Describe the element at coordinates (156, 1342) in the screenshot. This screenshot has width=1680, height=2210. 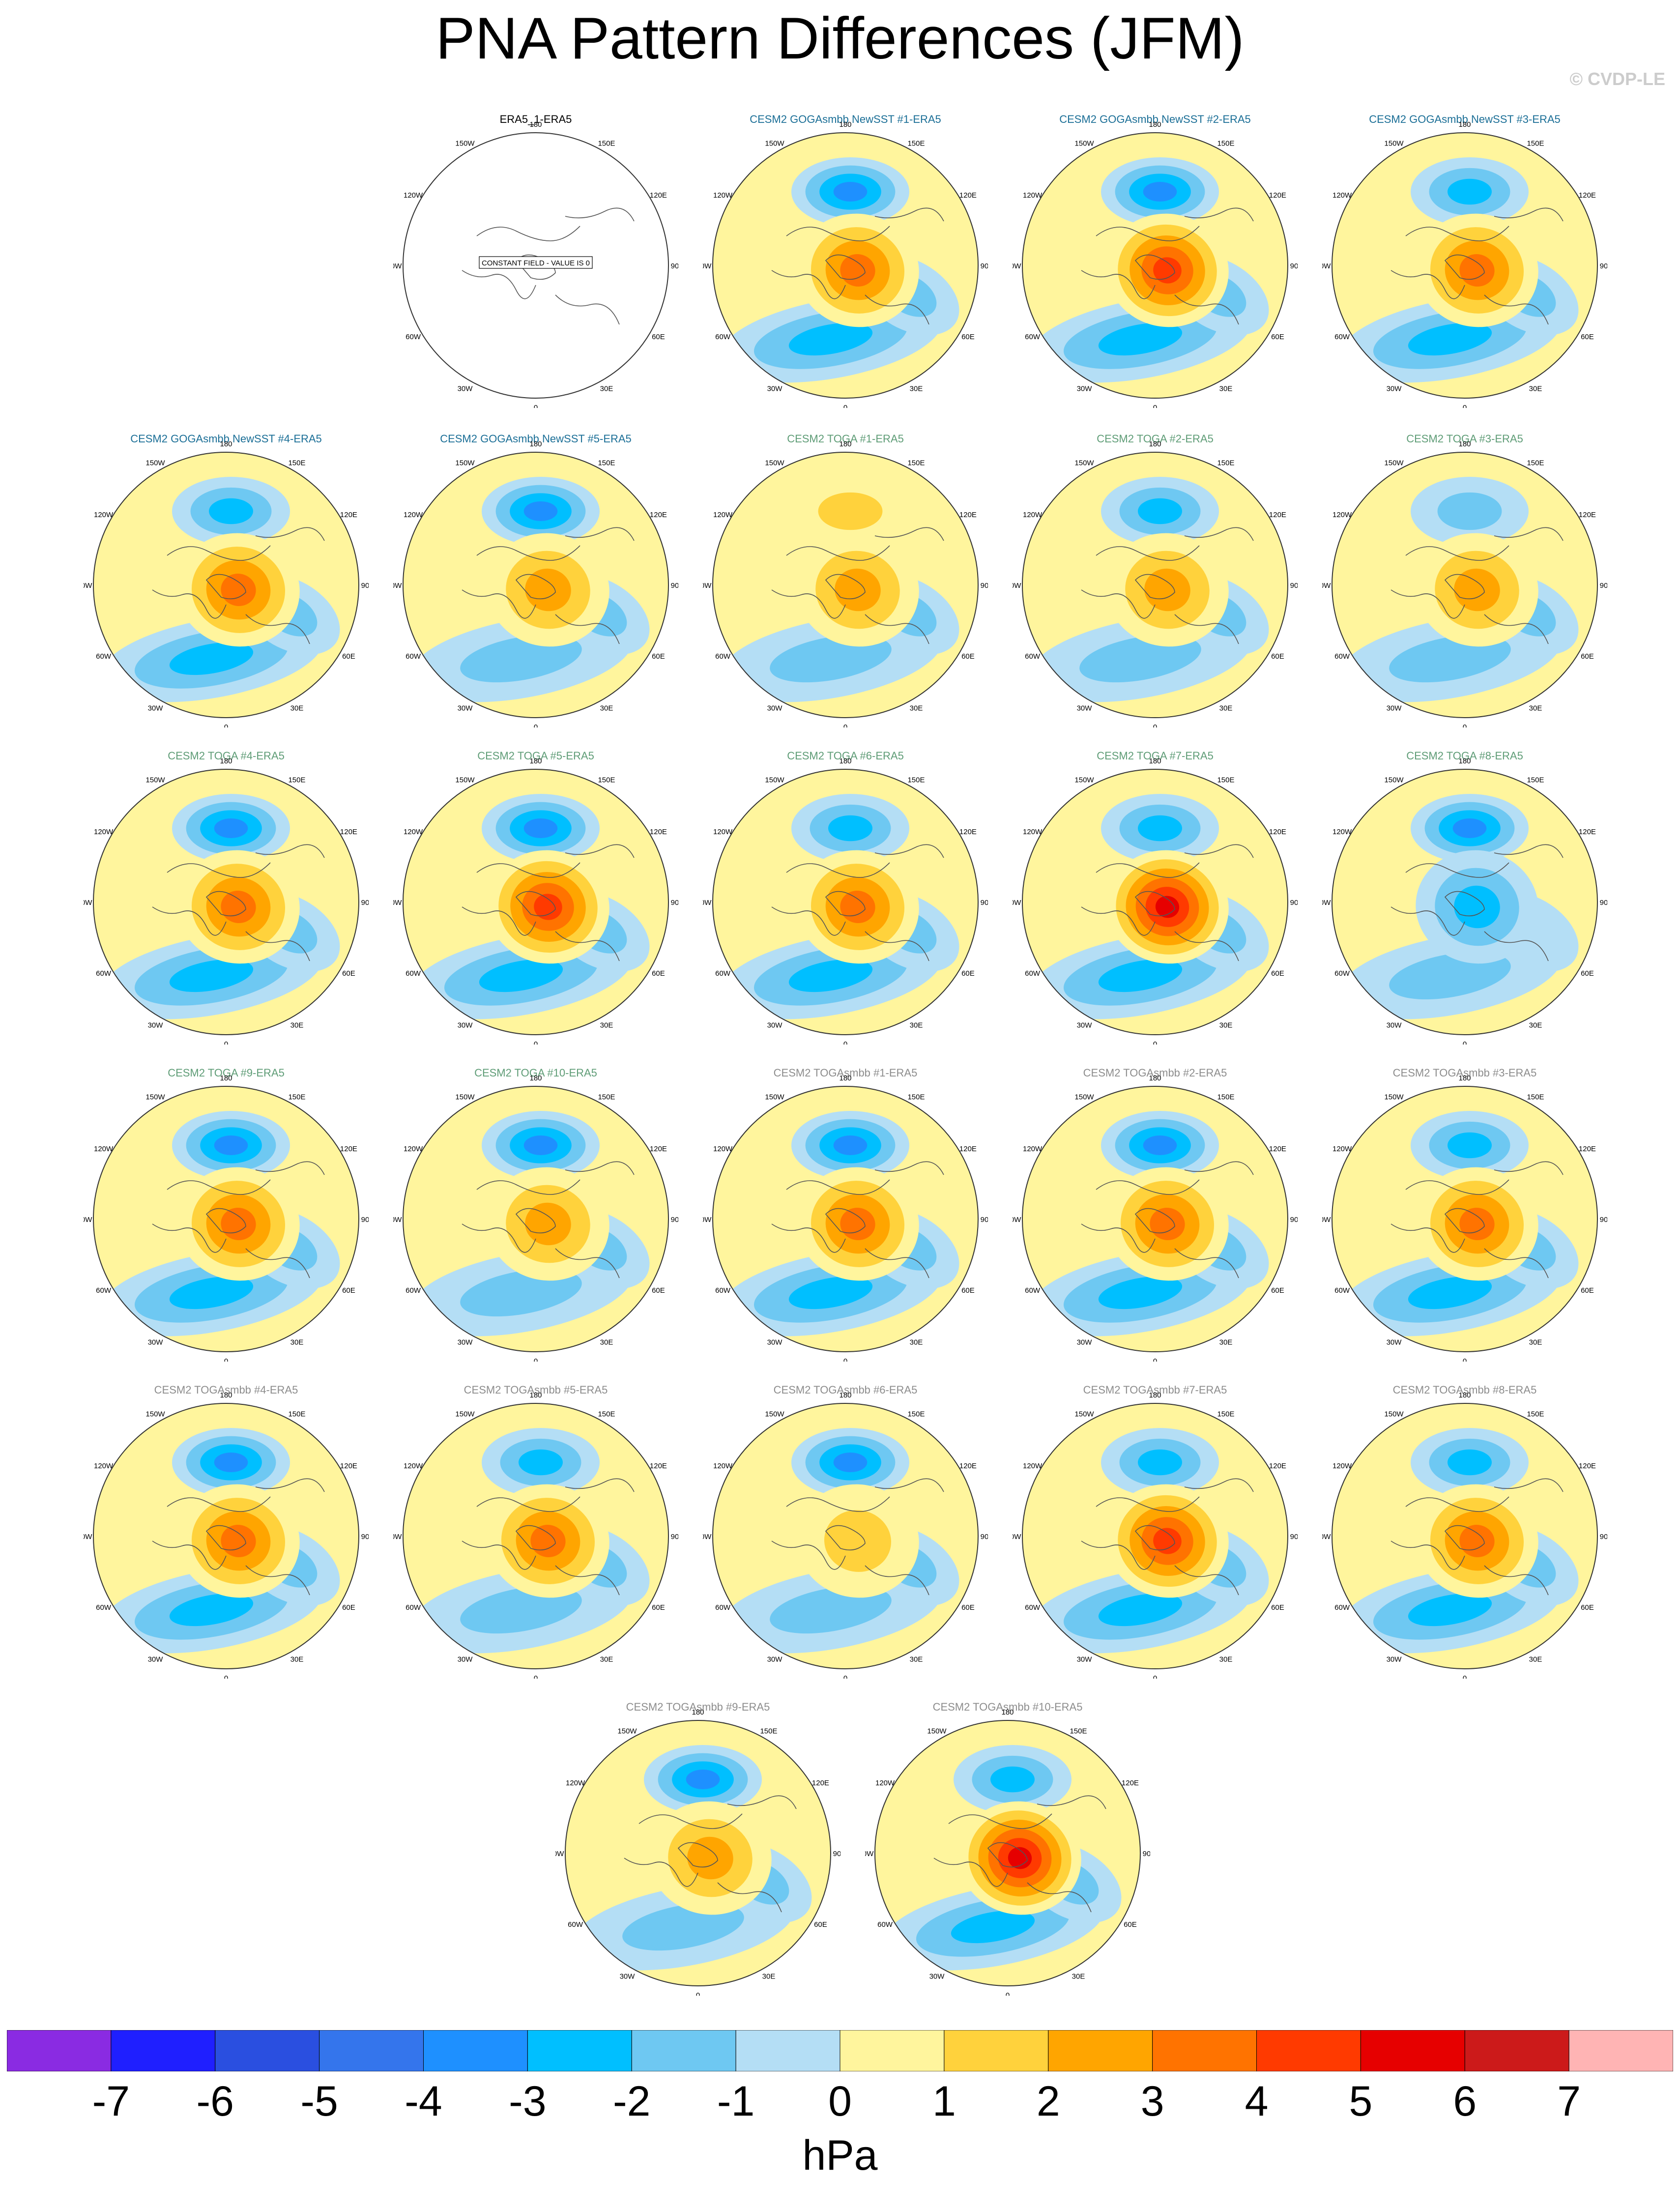
I see `longitude-label: 30W` at that location.